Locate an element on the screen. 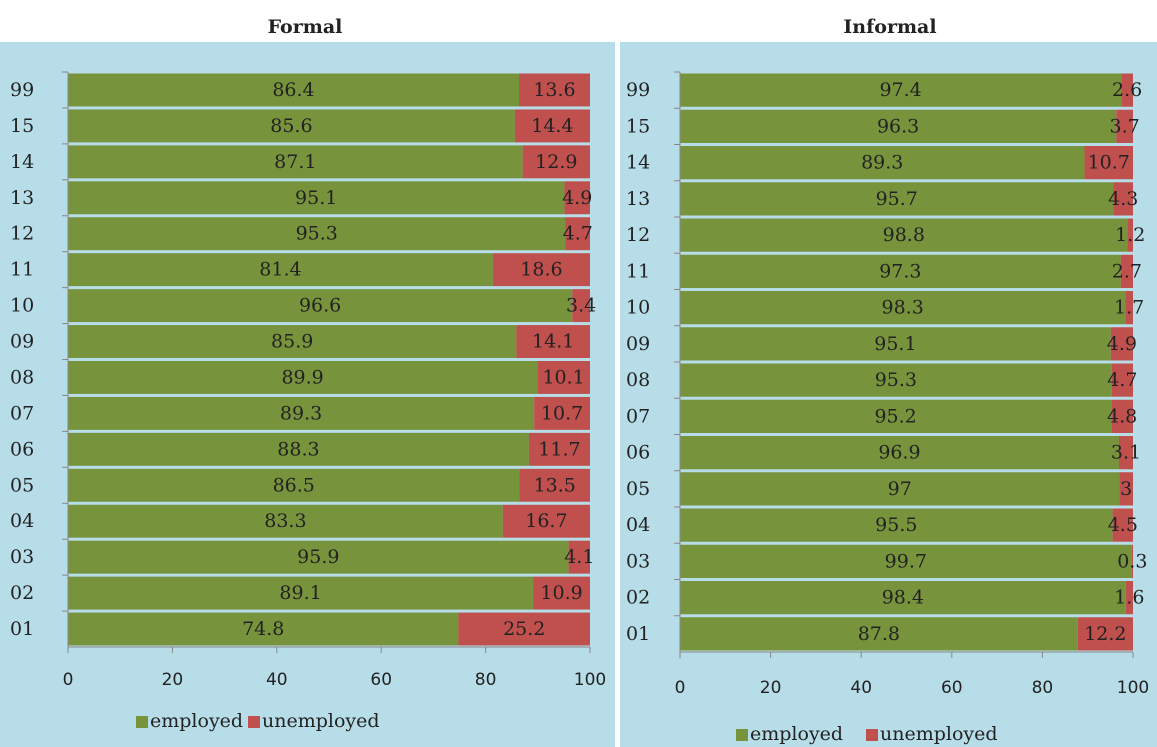  x-tick-label: 80 is located at coordinates (1043, 688).